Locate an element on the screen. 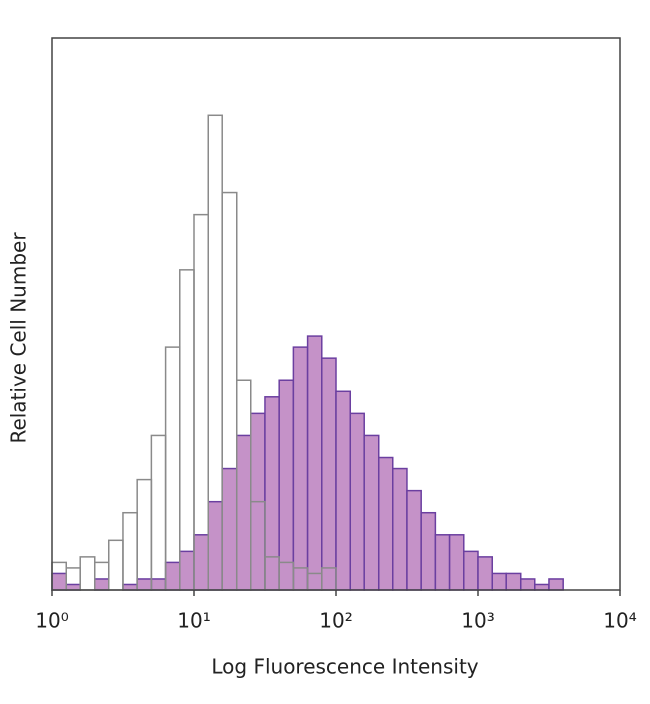 The width and height of the screenshot is (650, 704). x-tick-label: 10⁴ is located at coordinates (619, 621).